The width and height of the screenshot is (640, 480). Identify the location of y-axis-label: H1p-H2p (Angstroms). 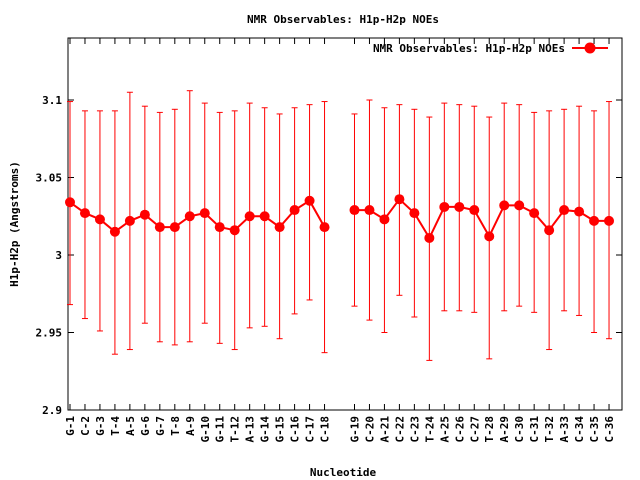
(14, 224).